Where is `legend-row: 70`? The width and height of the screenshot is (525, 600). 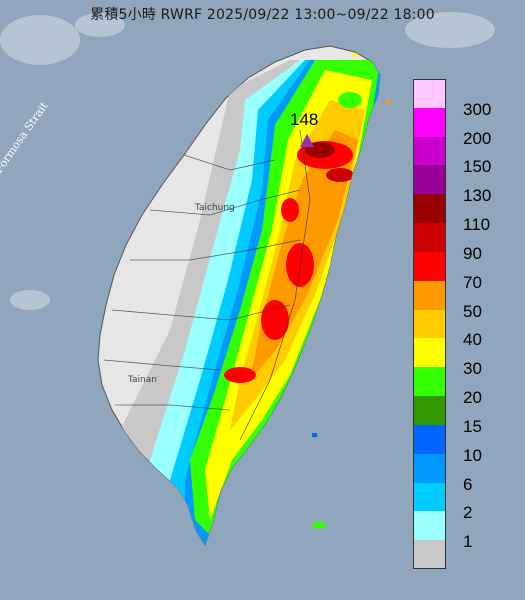 legend-row: 70 is located at coordinates (463, 271).